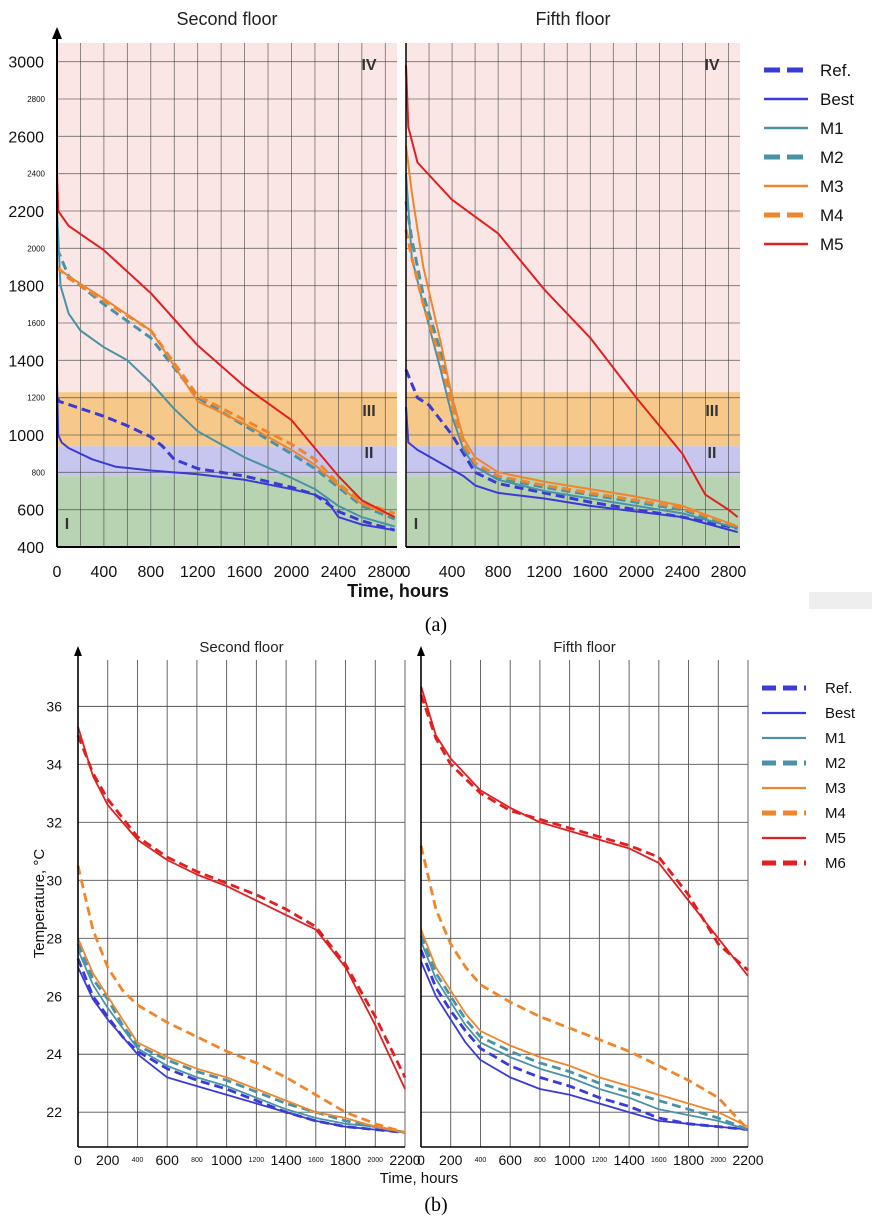  Describe the element at coordinates (39, 904) in the screenshot. I see `y-axis-label: Temperature, °C` at that location.